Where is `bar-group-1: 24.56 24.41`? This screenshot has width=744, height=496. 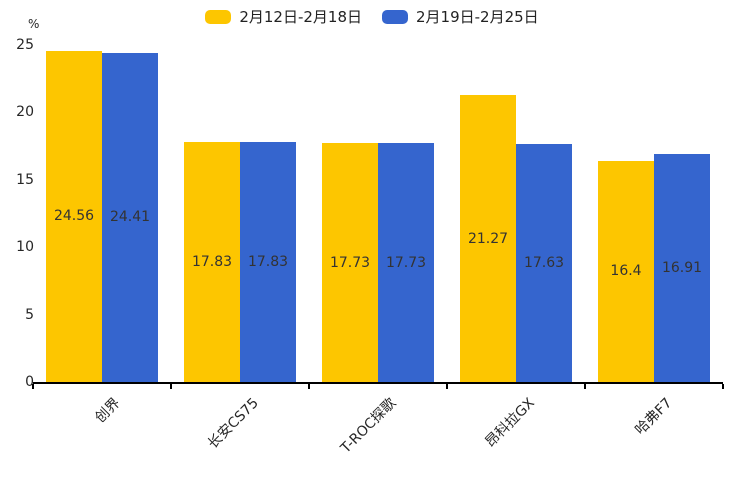
bar-group-1: 24.56 24.41 is located at coordinates (102, 213).